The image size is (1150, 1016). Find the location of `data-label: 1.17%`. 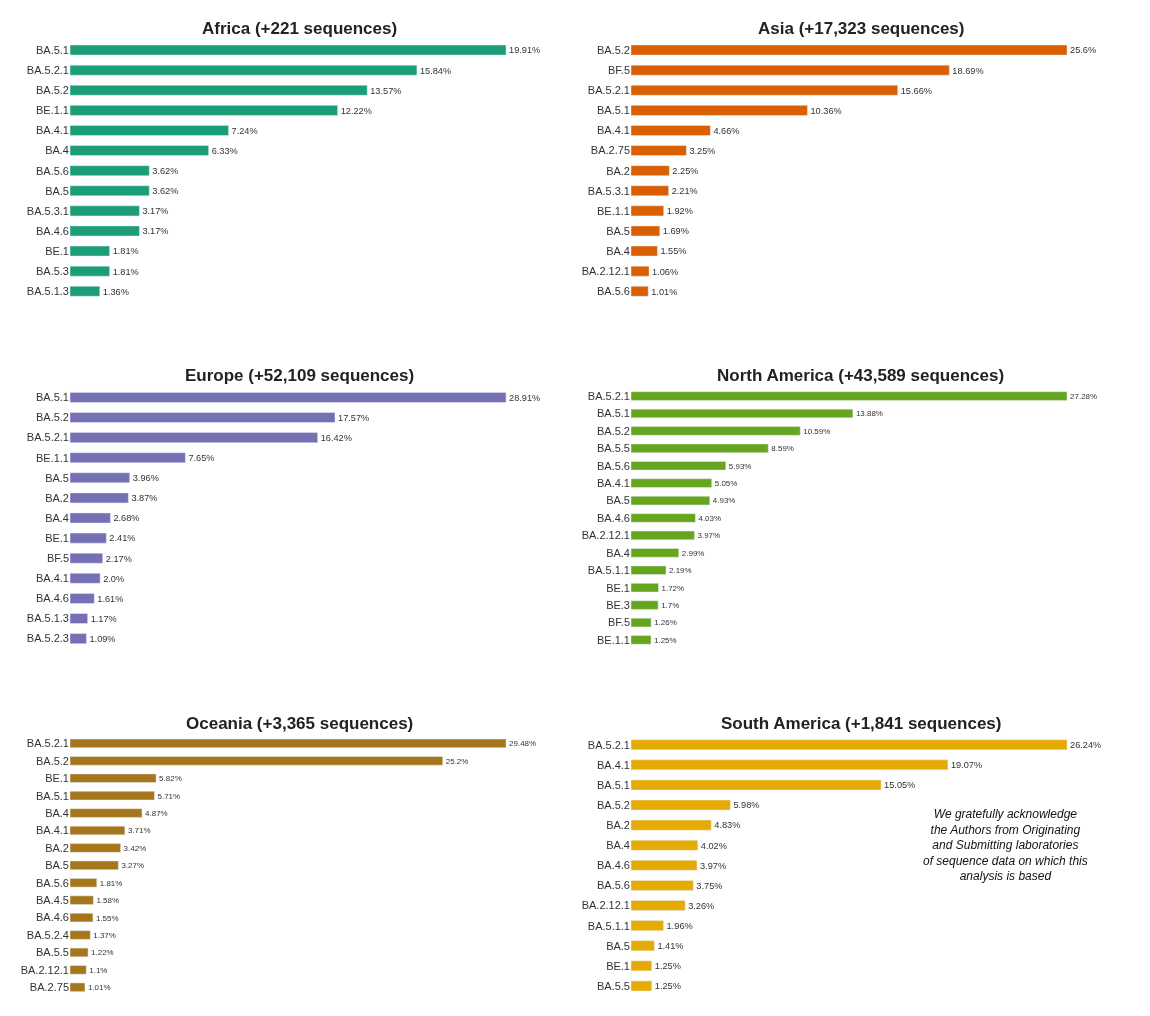

data-label: 1.17% is located at coordinates (103, 618).